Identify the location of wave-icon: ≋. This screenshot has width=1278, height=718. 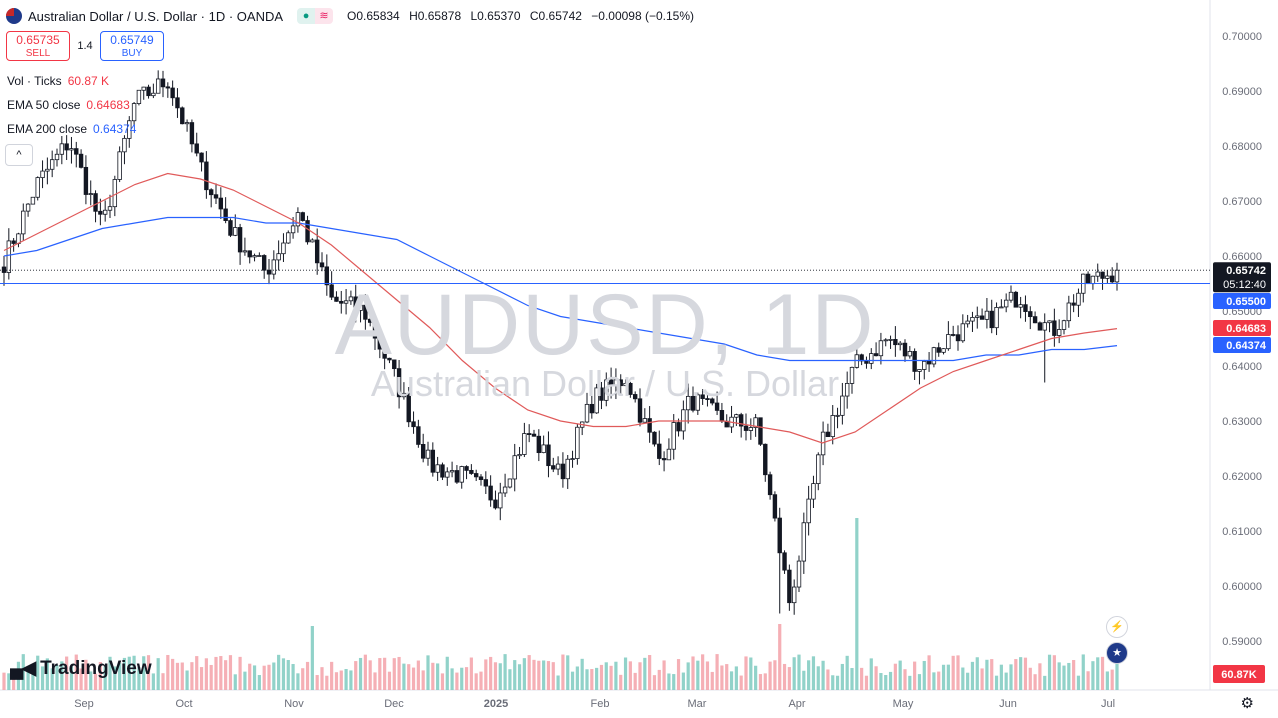
(324, 16).